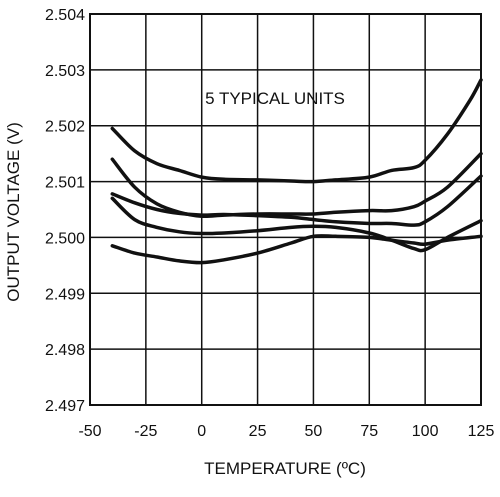 The image size is (500, 497). Describe the element at coordinates (286, 431) in the screenshot. I see `x-tick-labels: -50 -25 0 25 50 75 100 125` at that location.